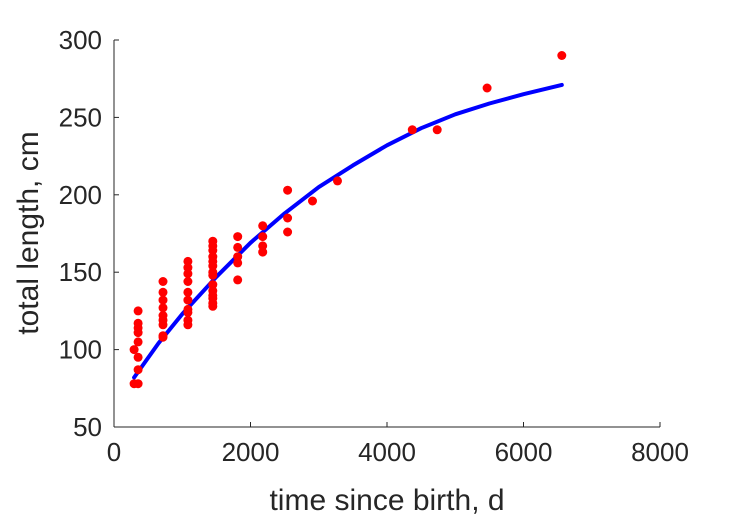 This screenshot has width=729, height=526. Describe the element at coordinates (524, 452) in the screenshot. I see `x-tick-label: 6000` at that location.